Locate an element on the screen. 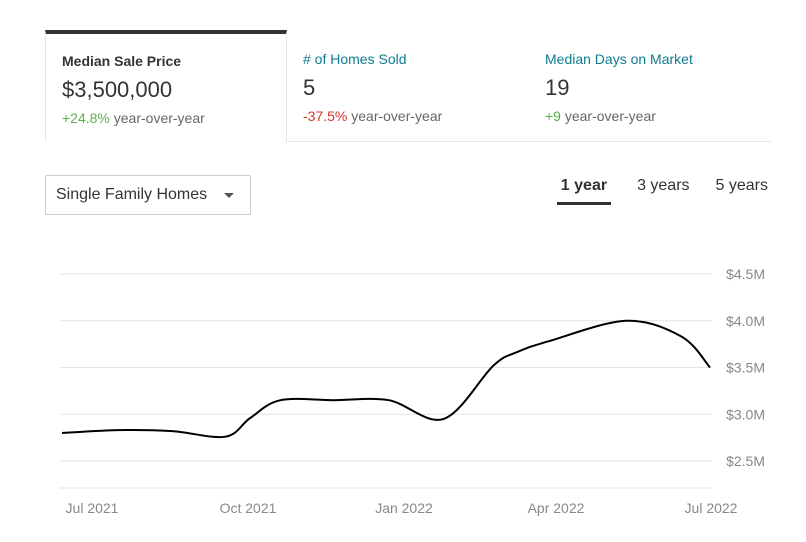 Image resolution: width=806 pixels, height=542 pixels. chevron-down-icon is located at coordinates (229, 195).